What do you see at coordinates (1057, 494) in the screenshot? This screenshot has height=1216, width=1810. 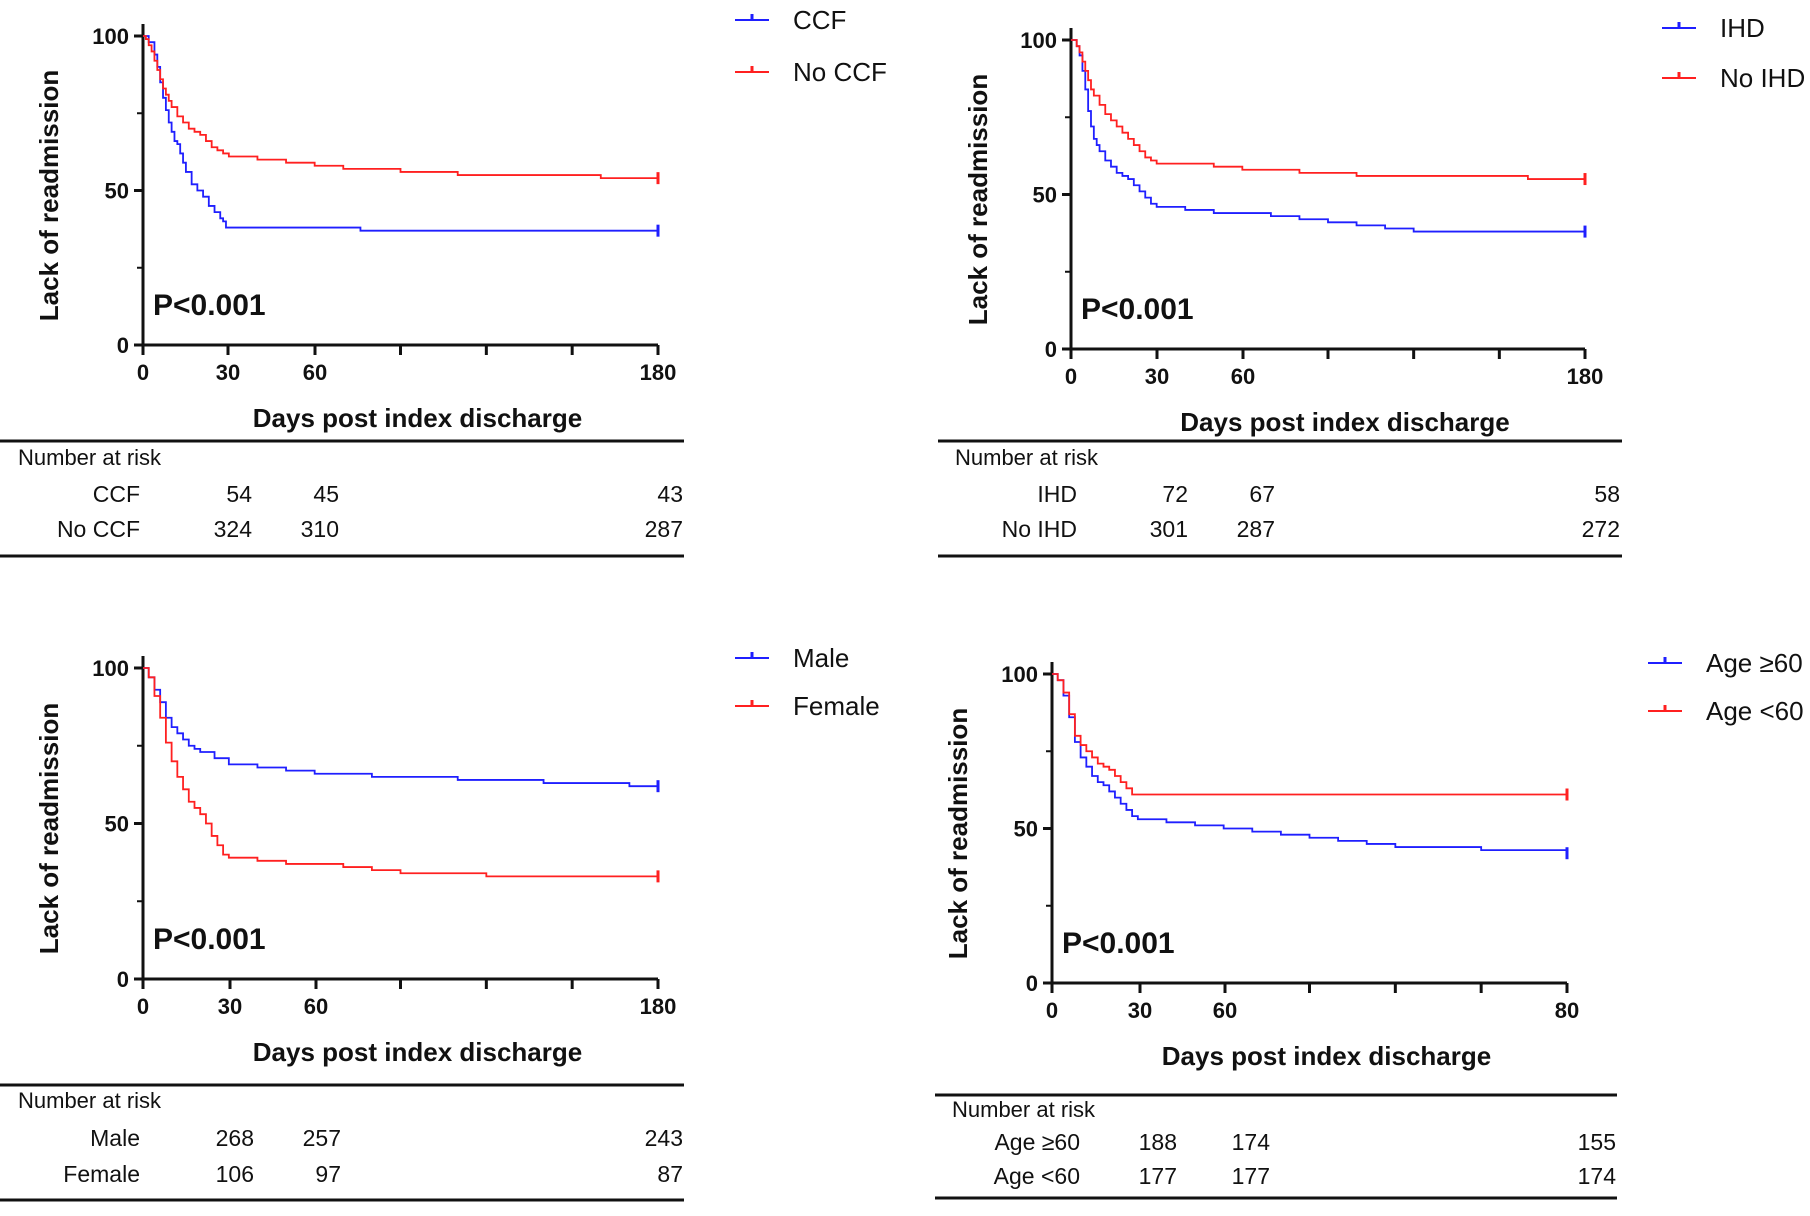 I see `risk-row-label: IHD` at bounding box center [1057, 494].